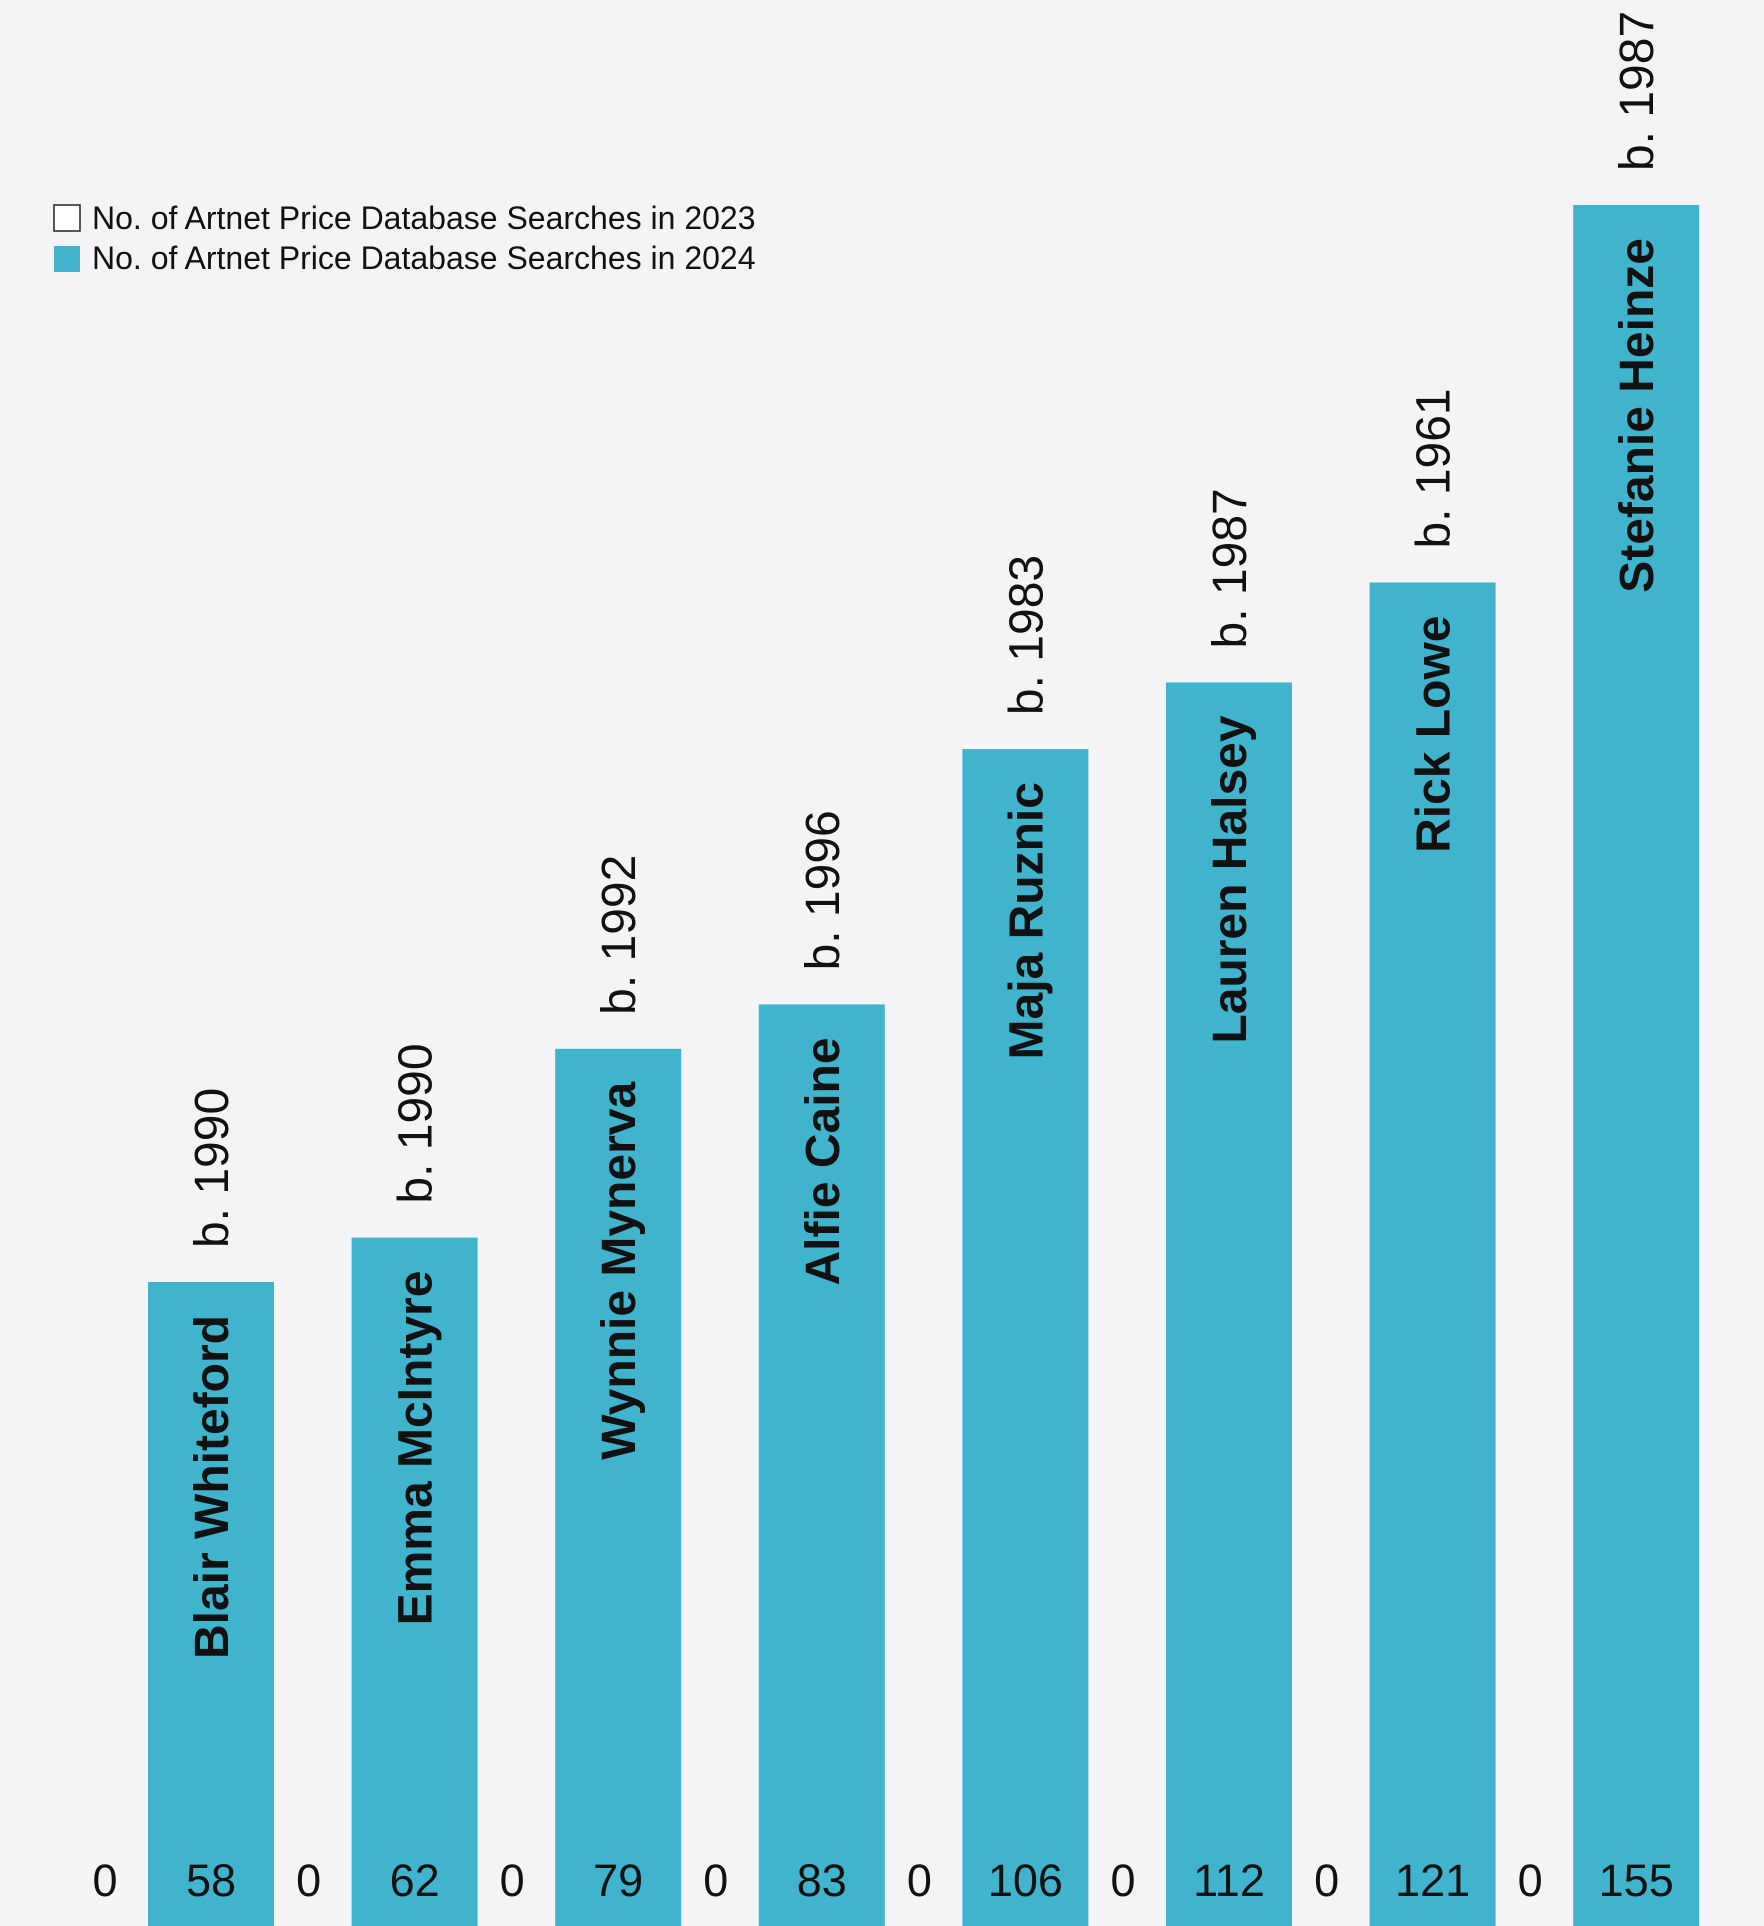 Image resolution: width=1764 pixels, height=1926 pixels. I want to click on legend-swatch-2024, so click(67, 259).